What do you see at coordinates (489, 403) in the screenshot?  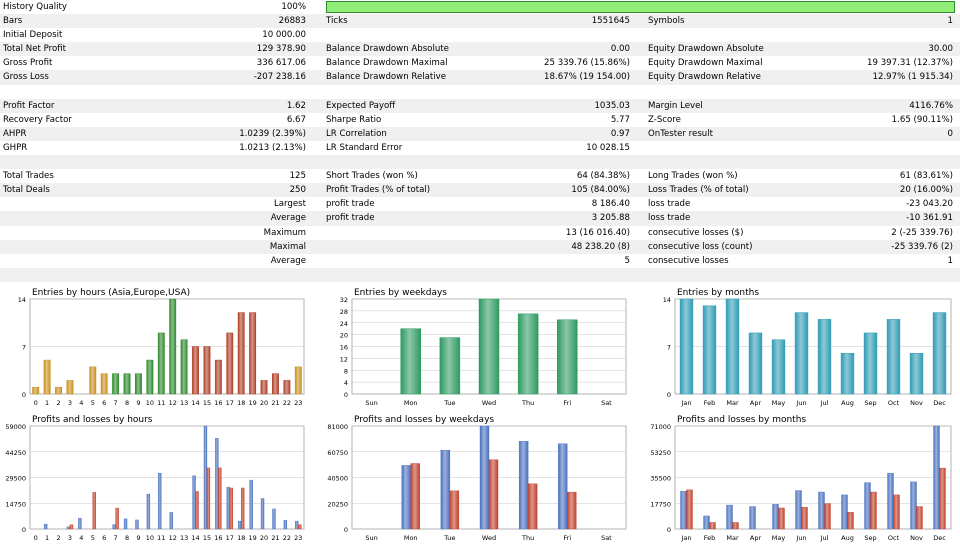 I see `x-tick-label: Wed` at bounding box center [489, 403].